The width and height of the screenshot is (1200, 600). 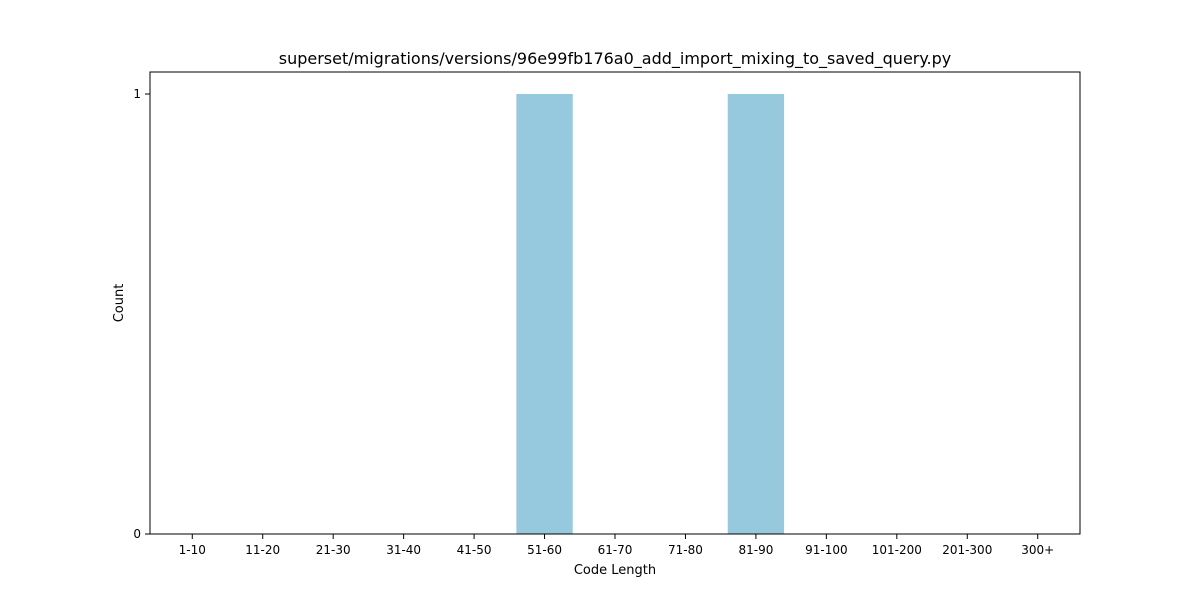 What do you see at coordinates (262, 550) in the screenshot?
I see `x-tick-label: 11-20` at bounding box center [262, 550].